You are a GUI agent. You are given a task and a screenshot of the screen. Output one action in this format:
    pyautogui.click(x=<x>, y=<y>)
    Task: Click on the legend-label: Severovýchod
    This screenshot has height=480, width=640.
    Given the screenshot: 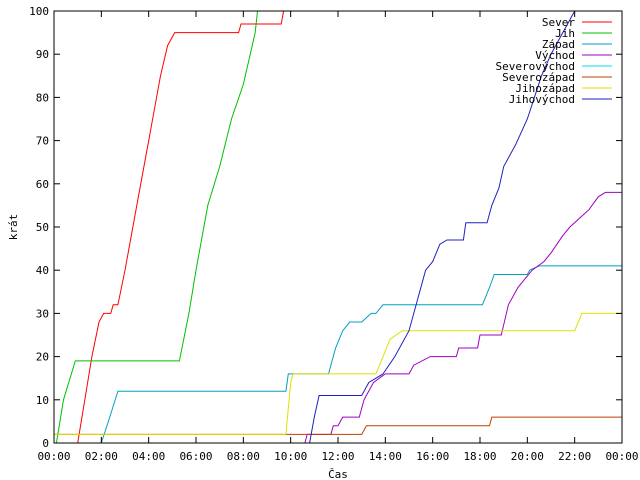 What is the action you would take?
    pyautogui.click(x=535, y=66)
    